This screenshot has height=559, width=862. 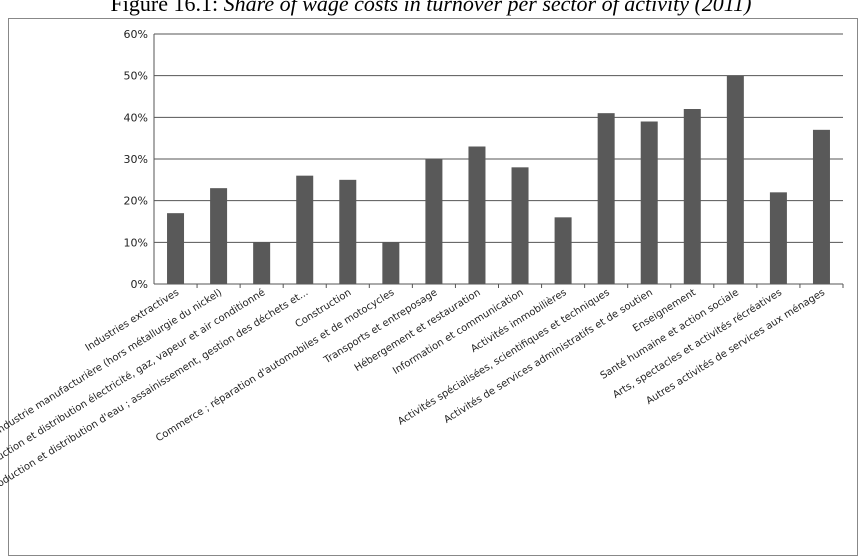 I want to click on figure-label: Figure 16.1:, so click(x=164, y=8).